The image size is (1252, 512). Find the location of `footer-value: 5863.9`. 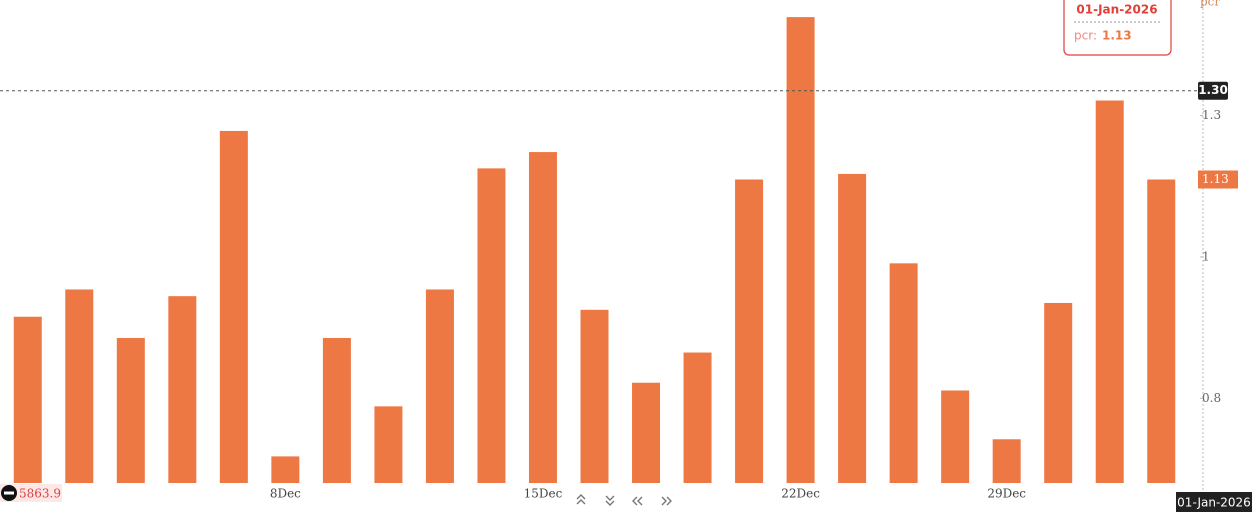

footer-value: 5863.9 is located at coordinates (40, 494).